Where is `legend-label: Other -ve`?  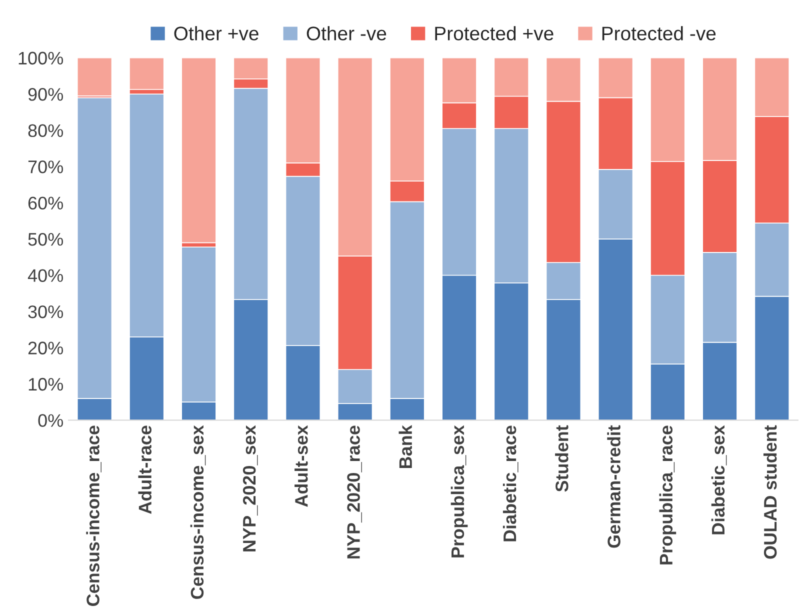 legend-label: Other -ve is located at coordinates (346, 33).